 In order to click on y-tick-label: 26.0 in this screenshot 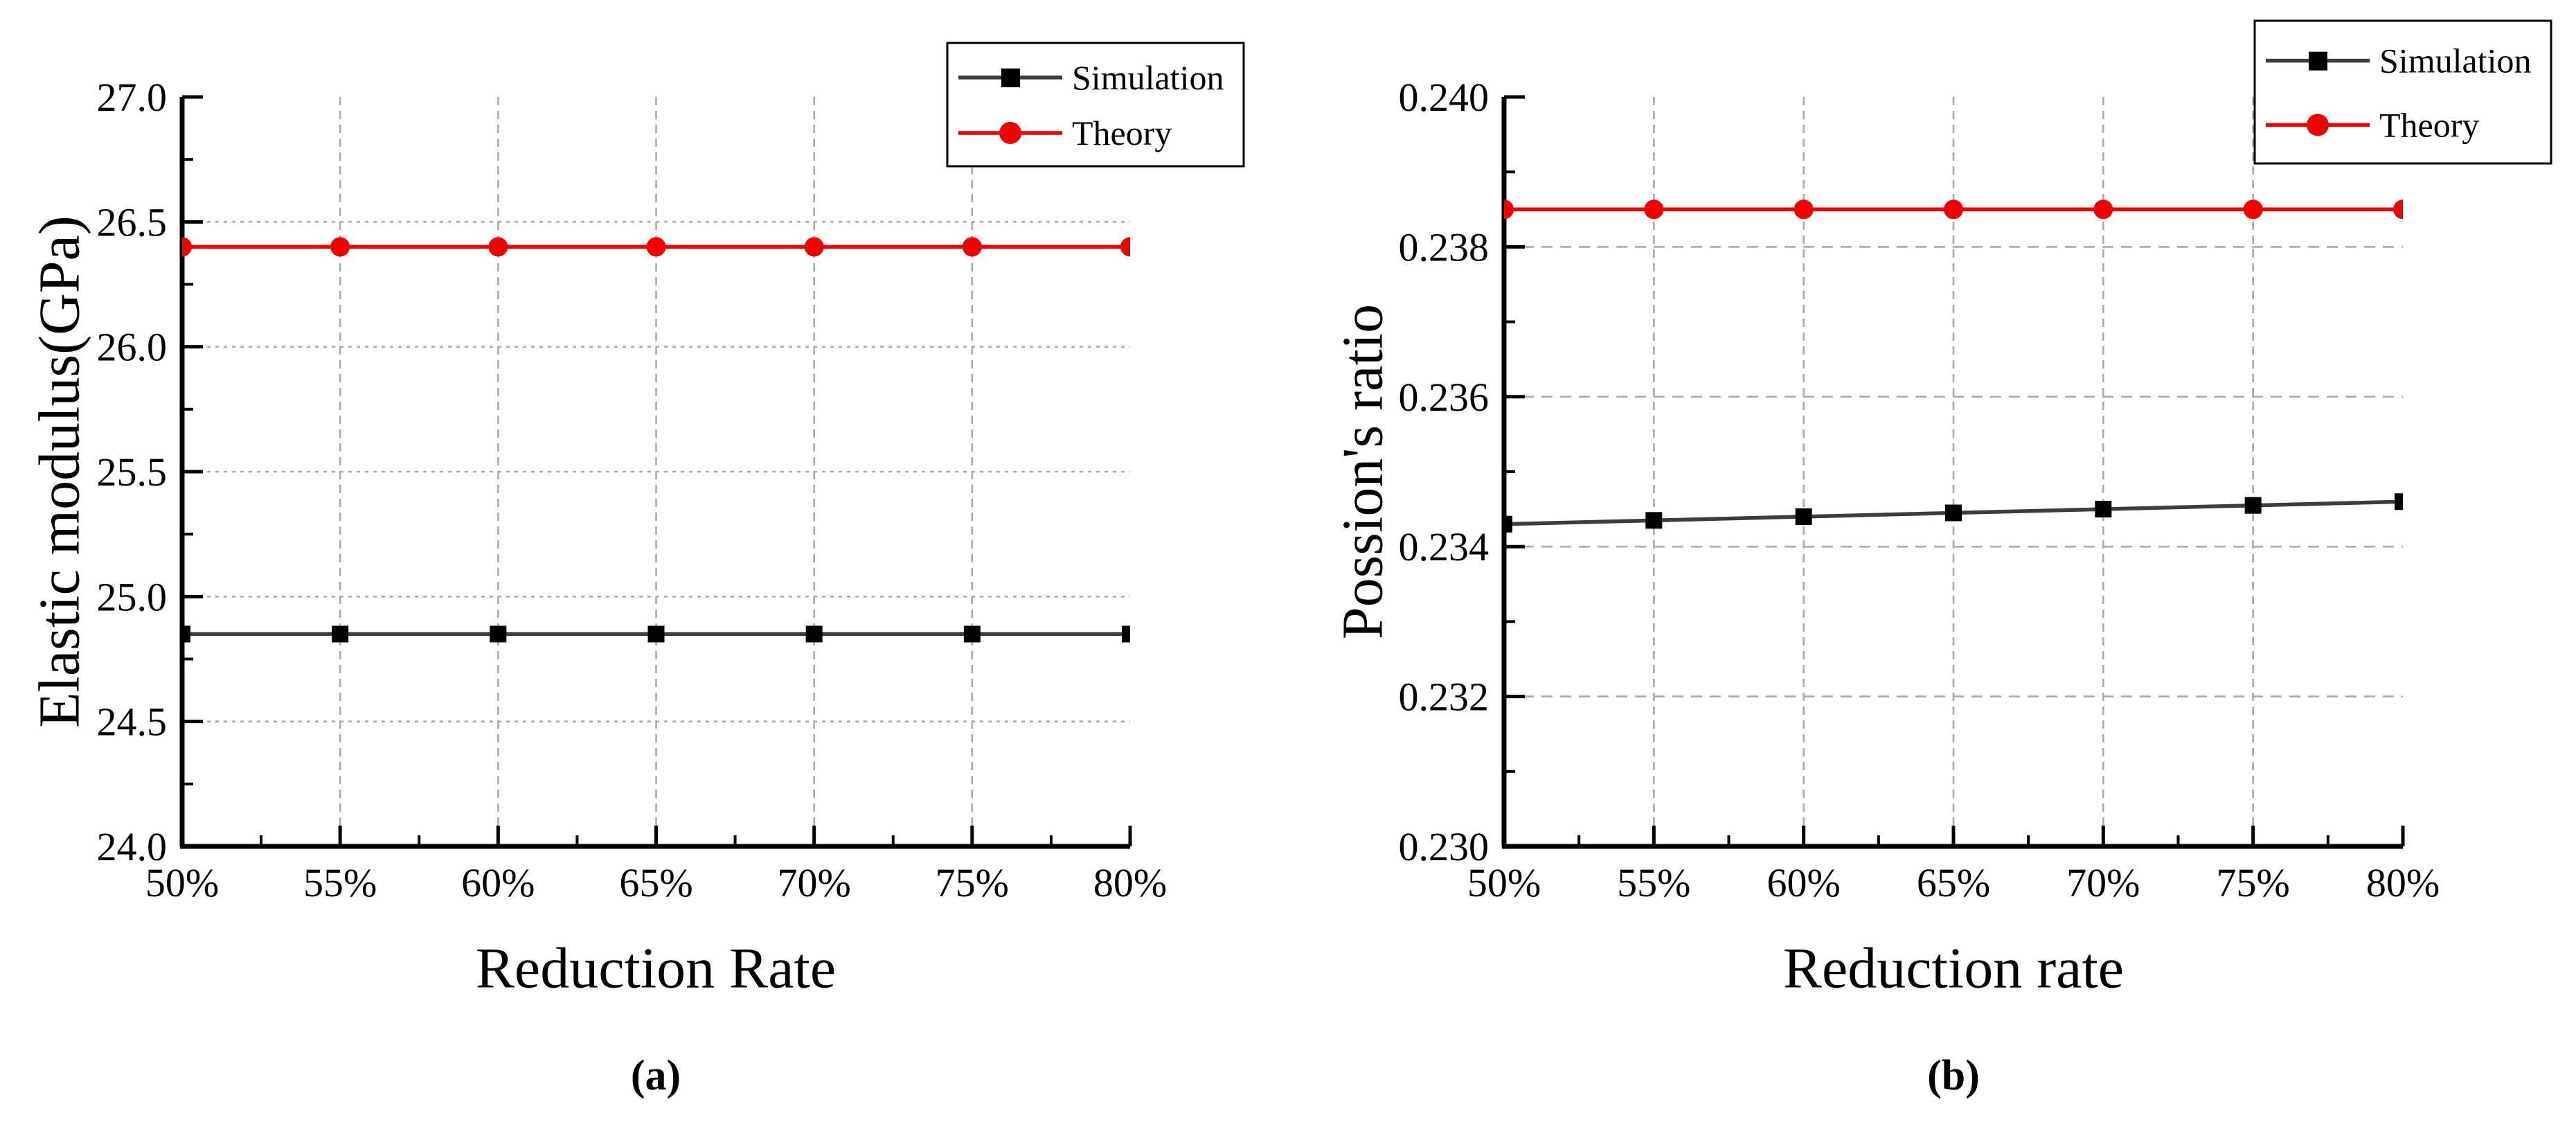, I will do `click(132, 347)`.